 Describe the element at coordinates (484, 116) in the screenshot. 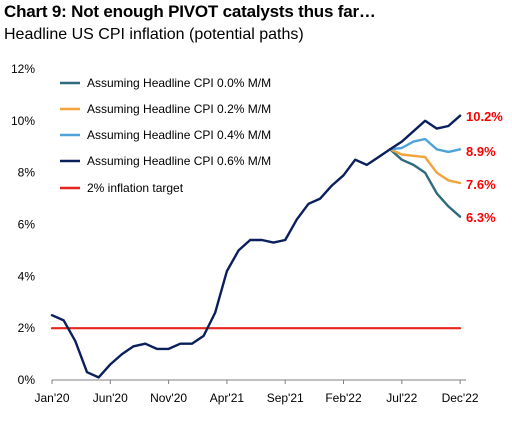

I see `end-value-label: 10.2%` at that location.